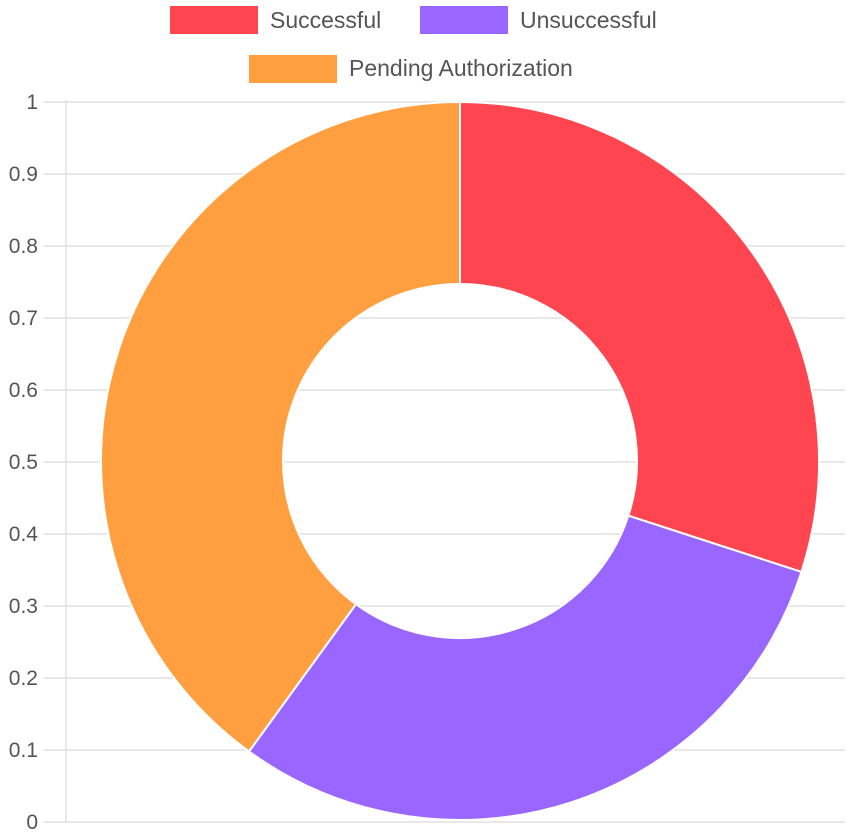 The width and height of the screenshot is (851, 836). I want to click on y-tick-label: 0.5, so click(23, 462).